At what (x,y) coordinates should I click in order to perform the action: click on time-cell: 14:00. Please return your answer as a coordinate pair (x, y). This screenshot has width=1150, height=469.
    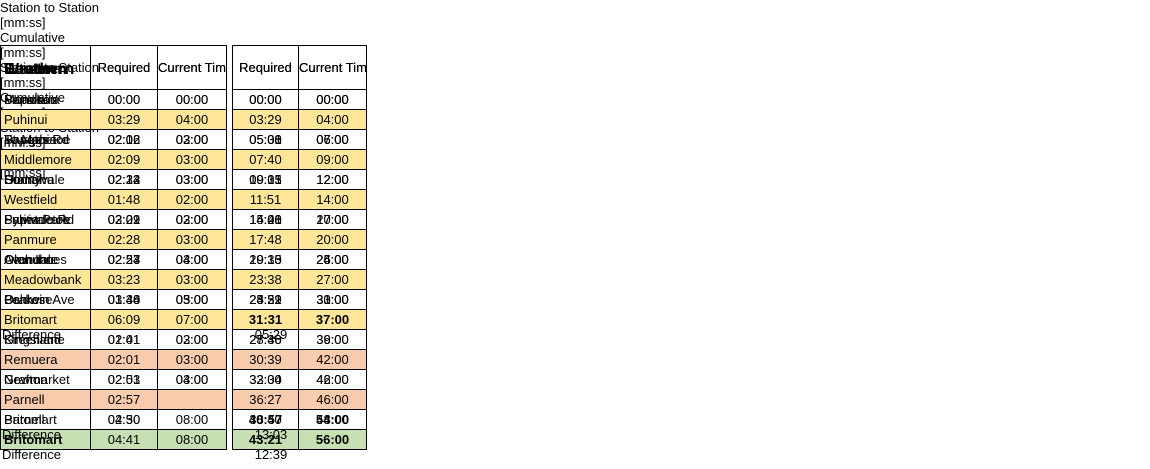
    Looking at the image, I should click on (332, 199).